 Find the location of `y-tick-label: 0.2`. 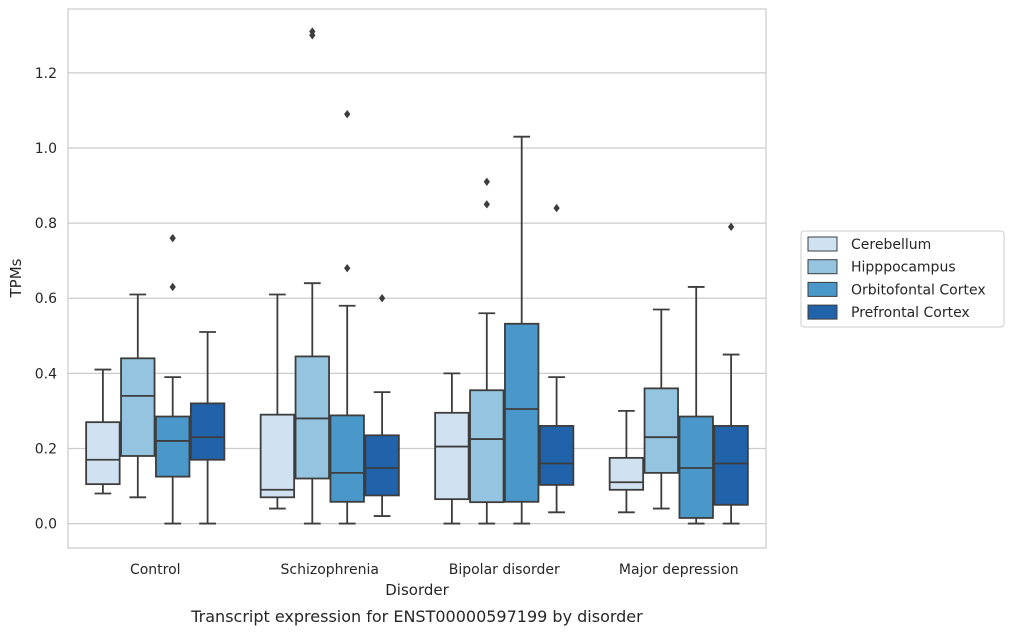

y-tick-label: 0.2 is located at coordinates (46, 449).